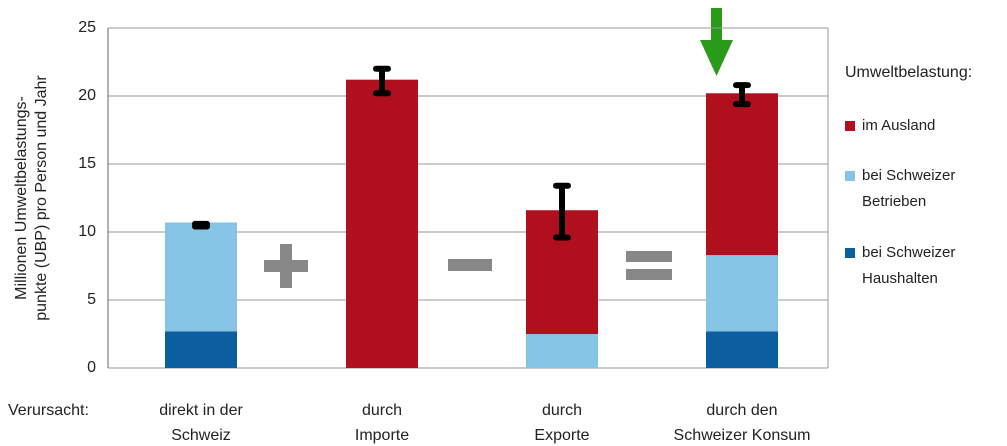  I want to click on highlight-arrow, so click(716, 42).